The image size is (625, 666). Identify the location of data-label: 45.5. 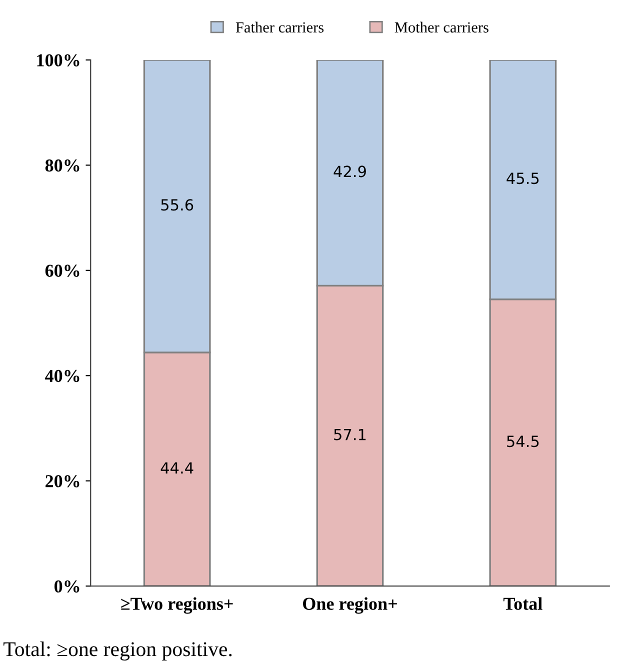
(522, 178).